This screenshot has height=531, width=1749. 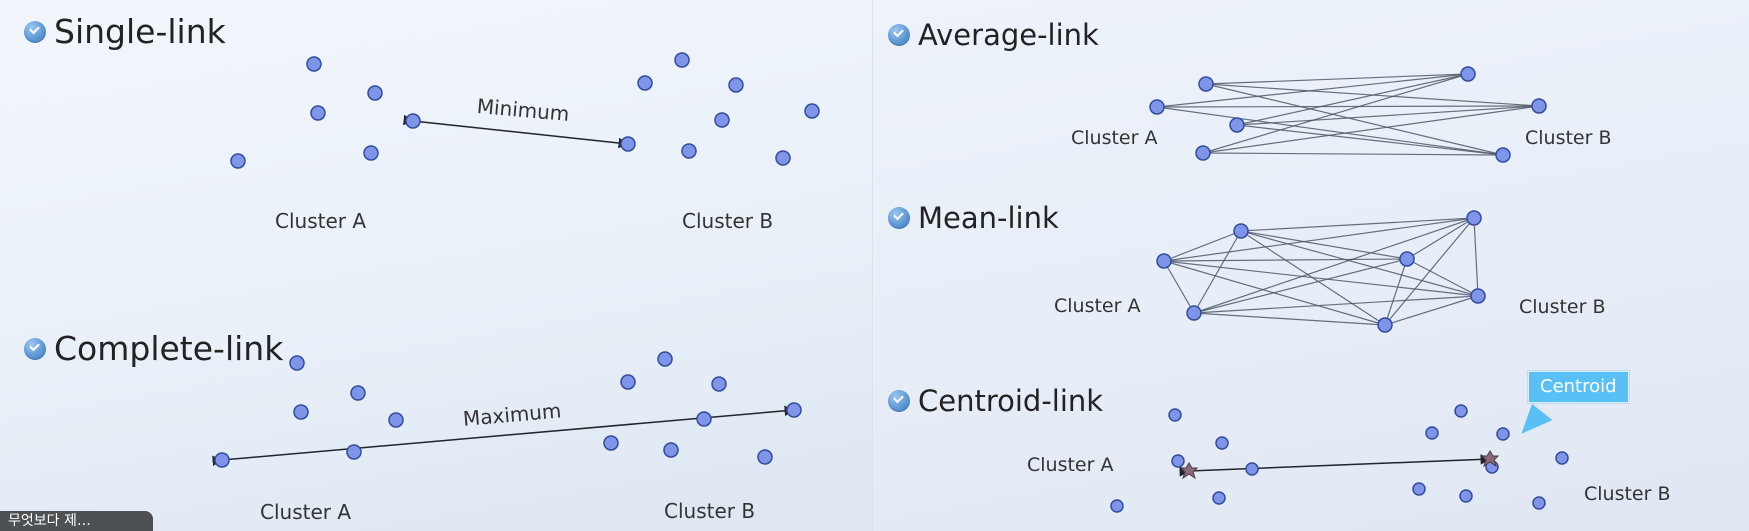 I want to click on single-link-minimum-line, so click(x=516, y=131).